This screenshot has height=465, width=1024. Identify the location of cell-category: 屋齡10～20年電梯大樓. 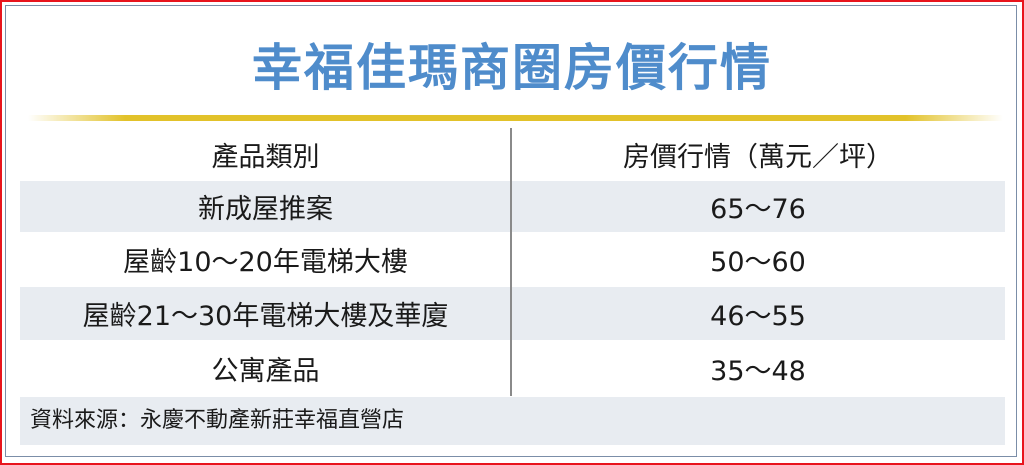
(265, 262).